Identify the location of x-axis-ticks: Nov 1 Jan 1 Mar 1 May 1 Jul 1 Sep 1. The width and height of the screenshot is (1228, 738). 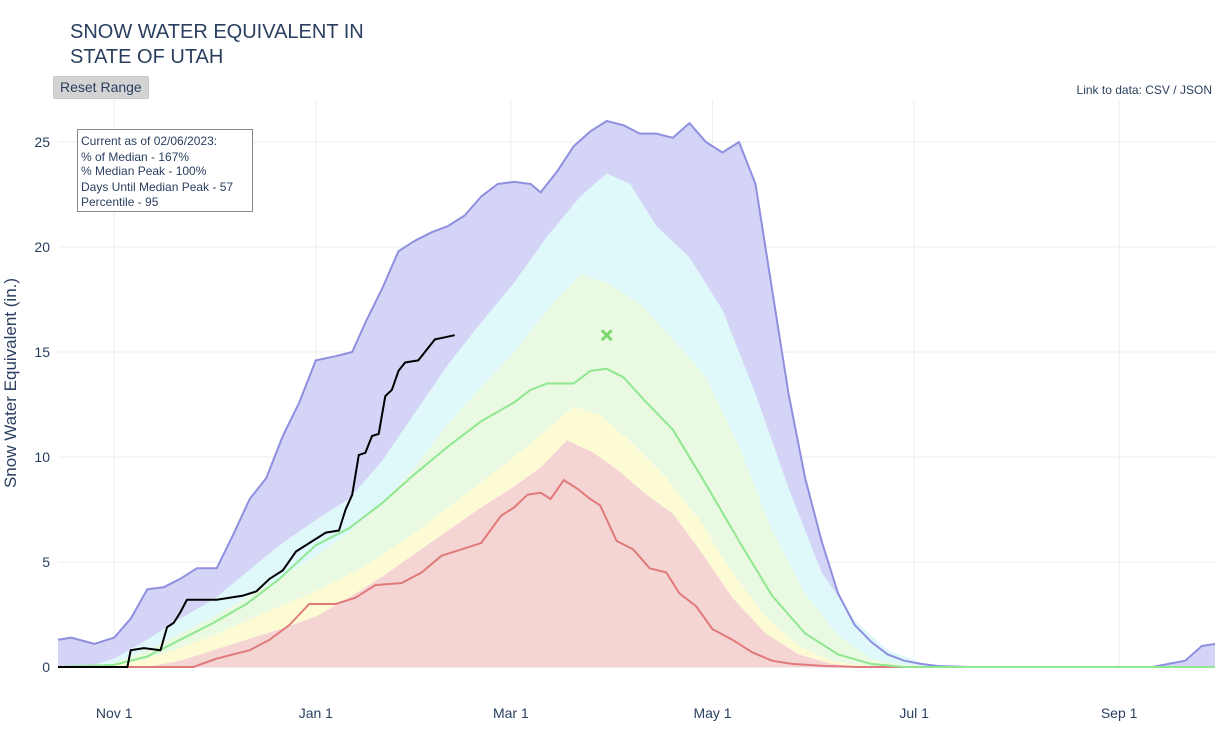
(617, 713).